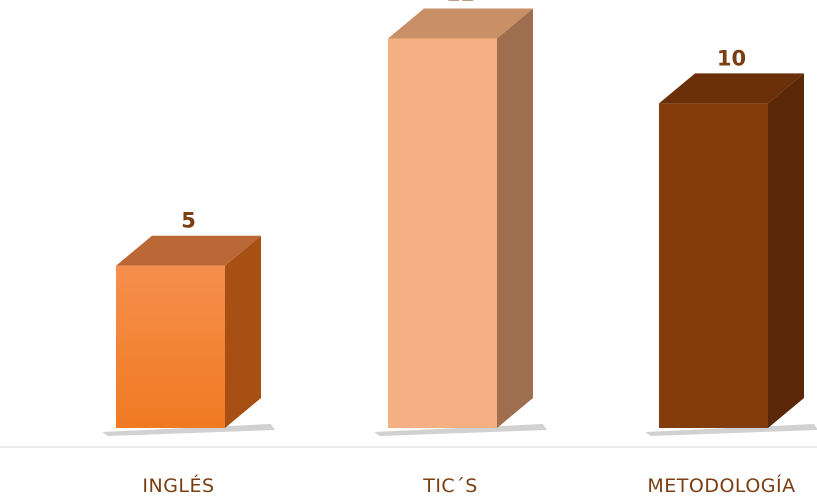  I want to click on category-label: TIC´S, so click(450, 486).